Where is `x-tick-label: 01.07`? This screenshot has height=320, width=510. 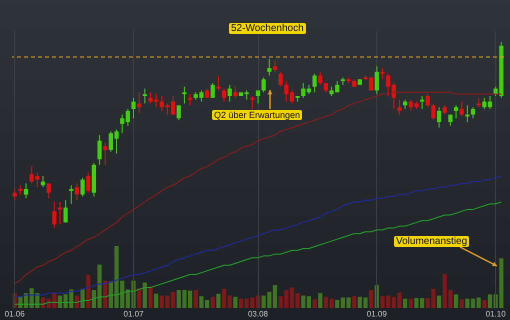
x-tick-label: 01.07 is located at coordinates (134, 314).